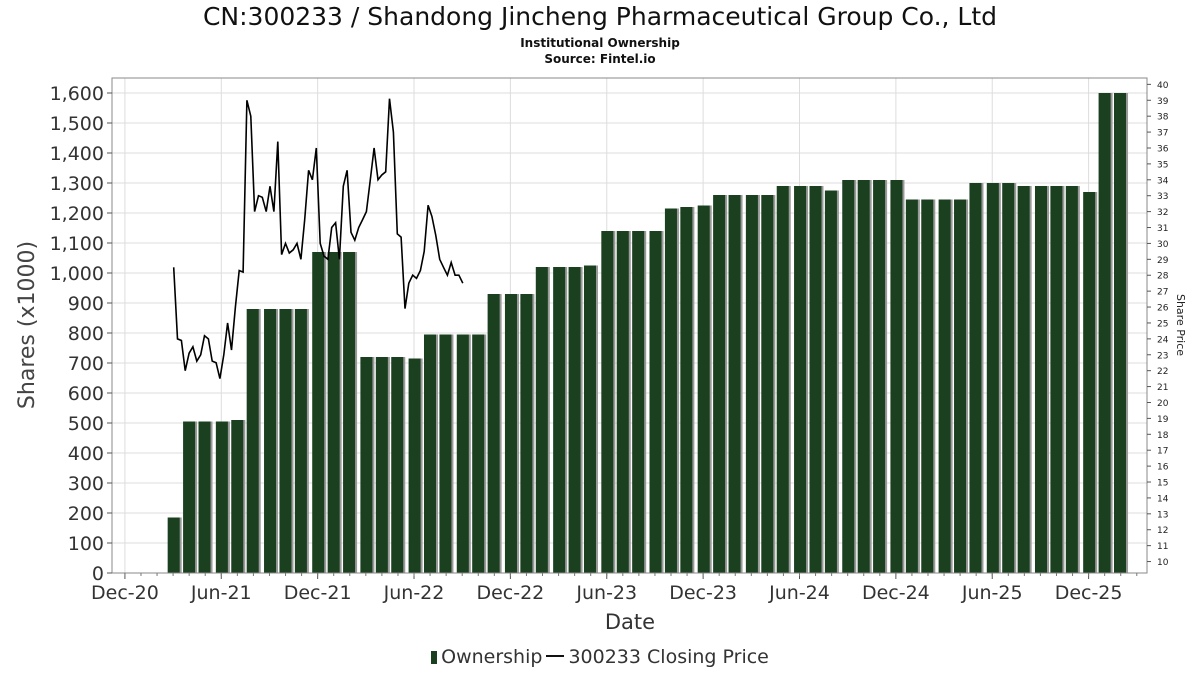  Describe the element at coordinates (1162, 134) in the screenshot. I see `y2-tick-label: 37` at that location.